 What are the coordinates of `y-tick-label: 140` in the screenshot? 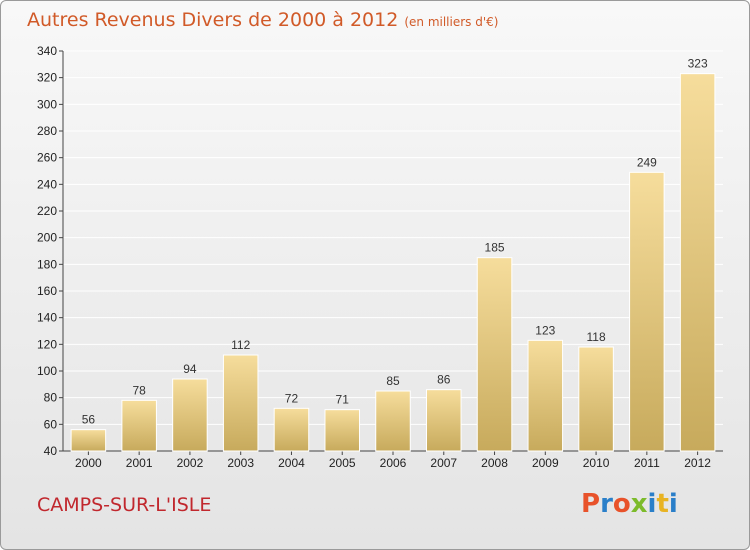 It's located at (47, 318).